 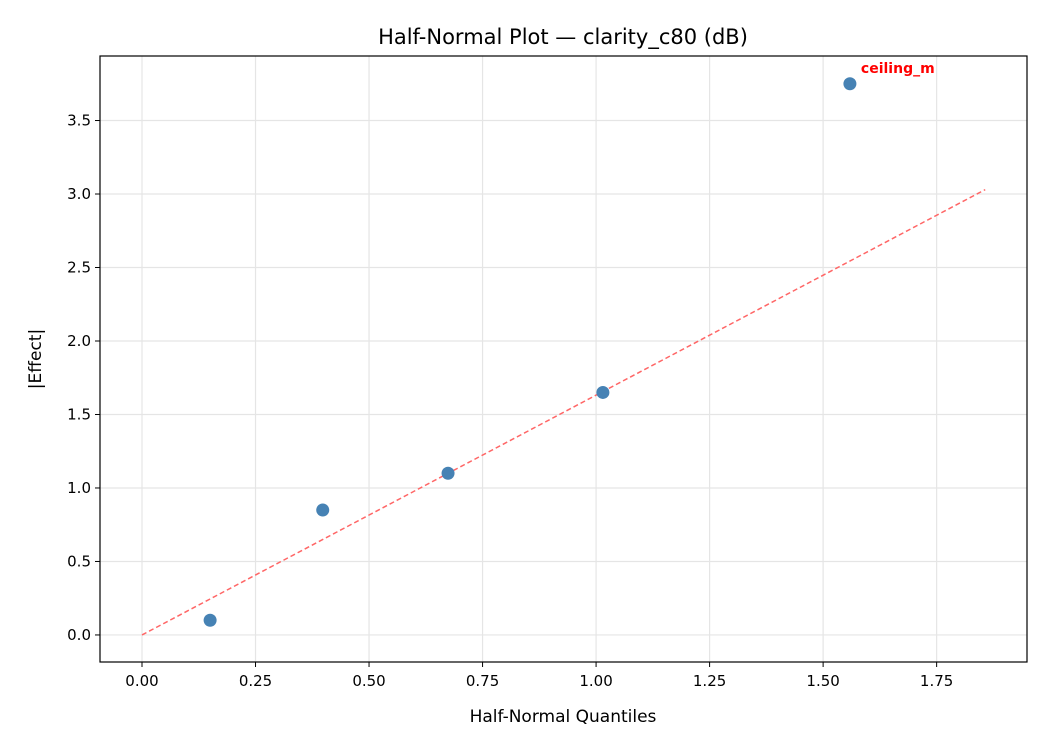 I want to click on x-tick-label: 0.25, so click(x=255, y=681).